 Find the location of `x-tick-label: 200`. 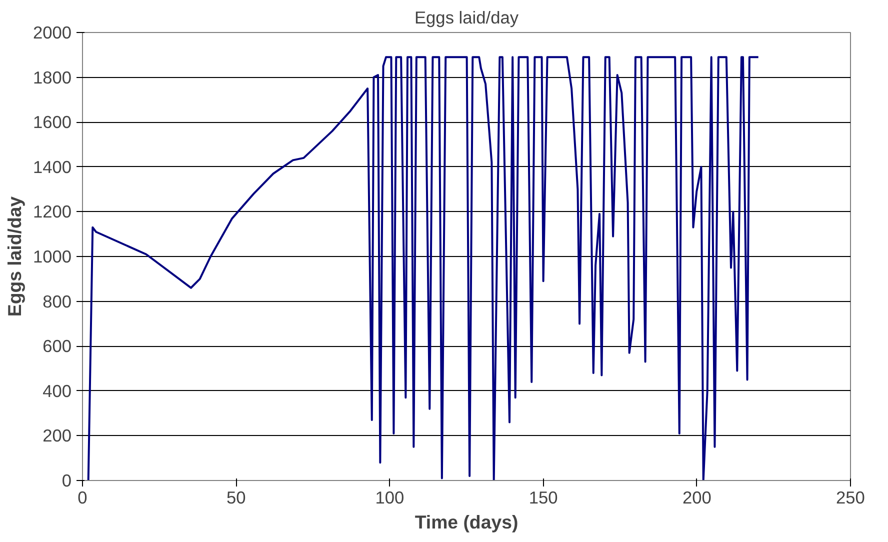

x-tick-label: 200 is located at coordinates (697, 498).